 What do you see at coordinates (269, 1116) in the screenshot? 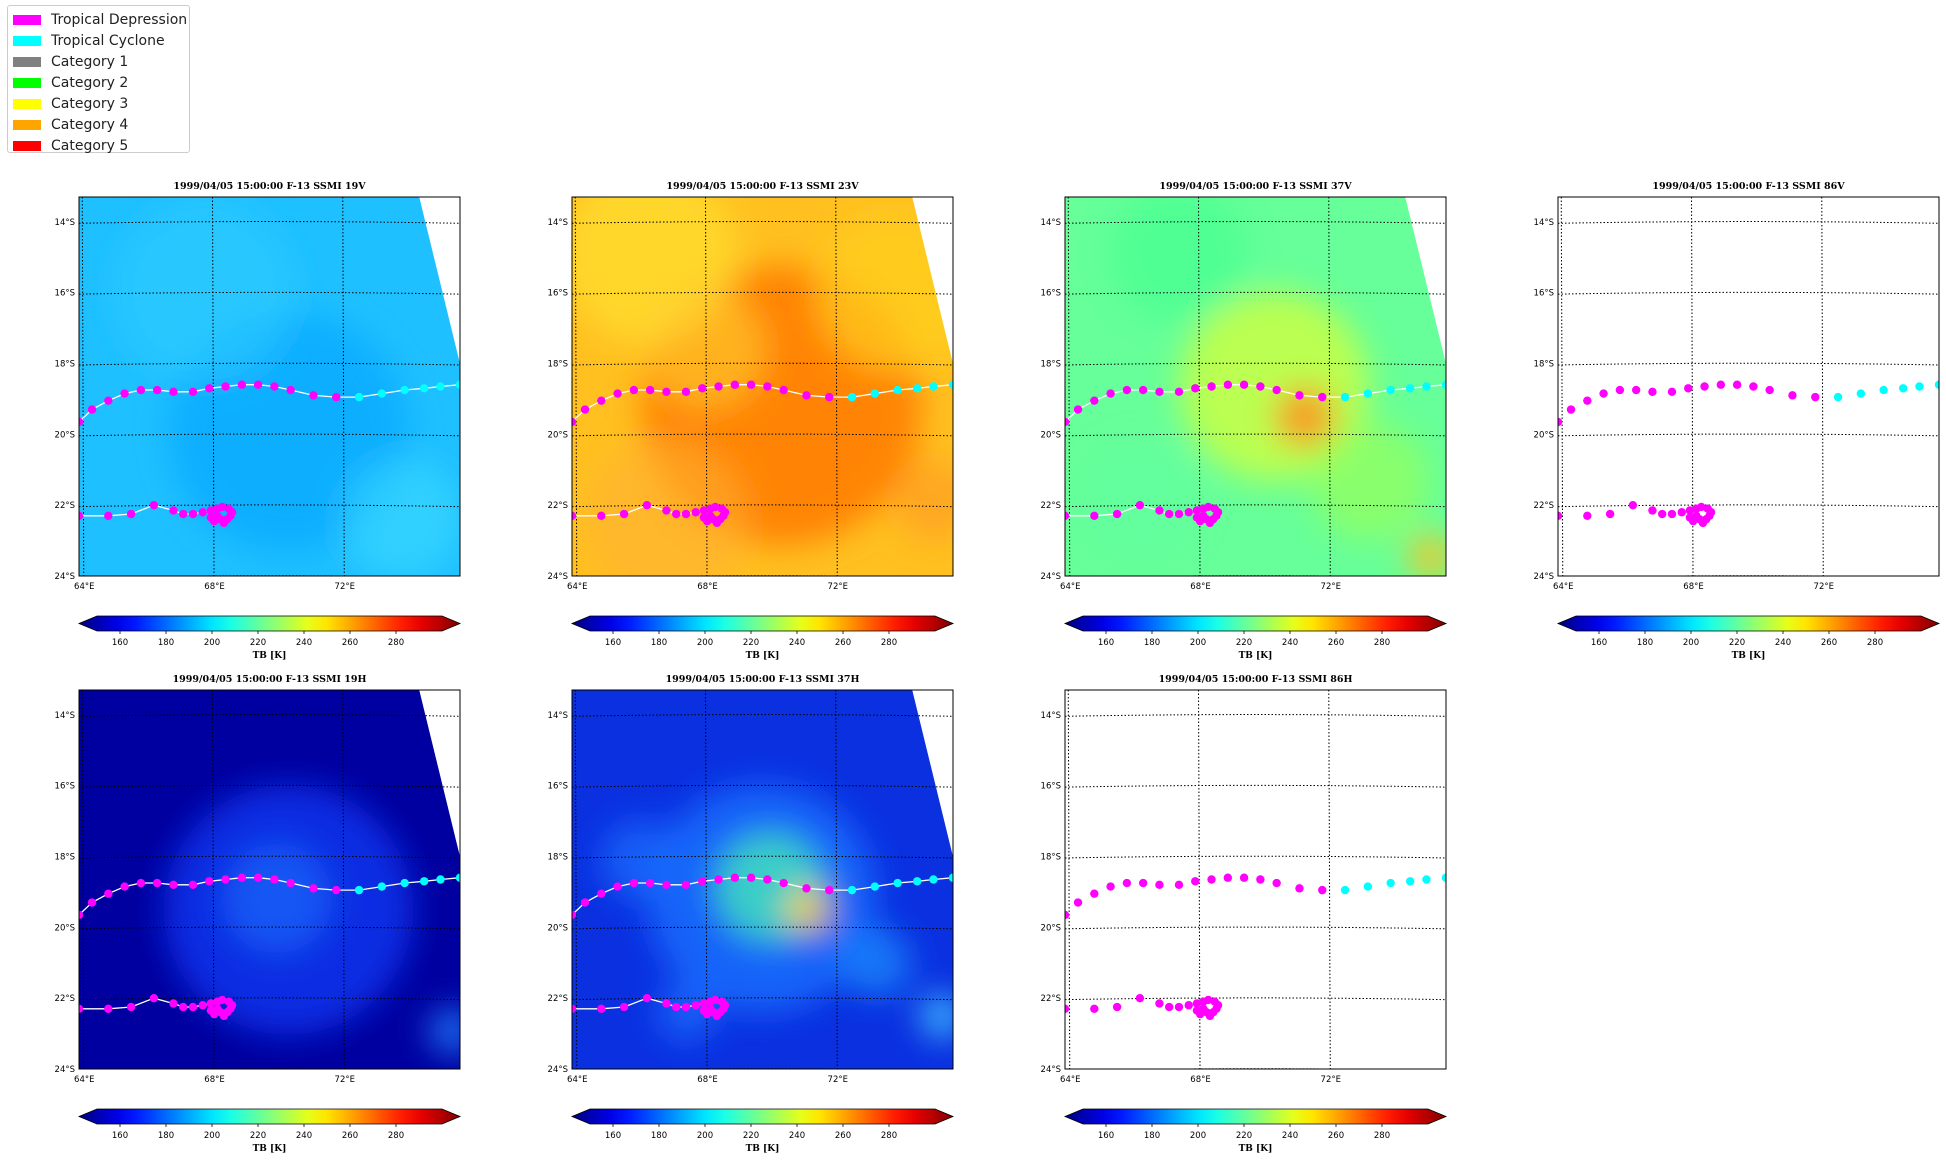
I see `colorbar-bar` at bounding box center [269, 1116].